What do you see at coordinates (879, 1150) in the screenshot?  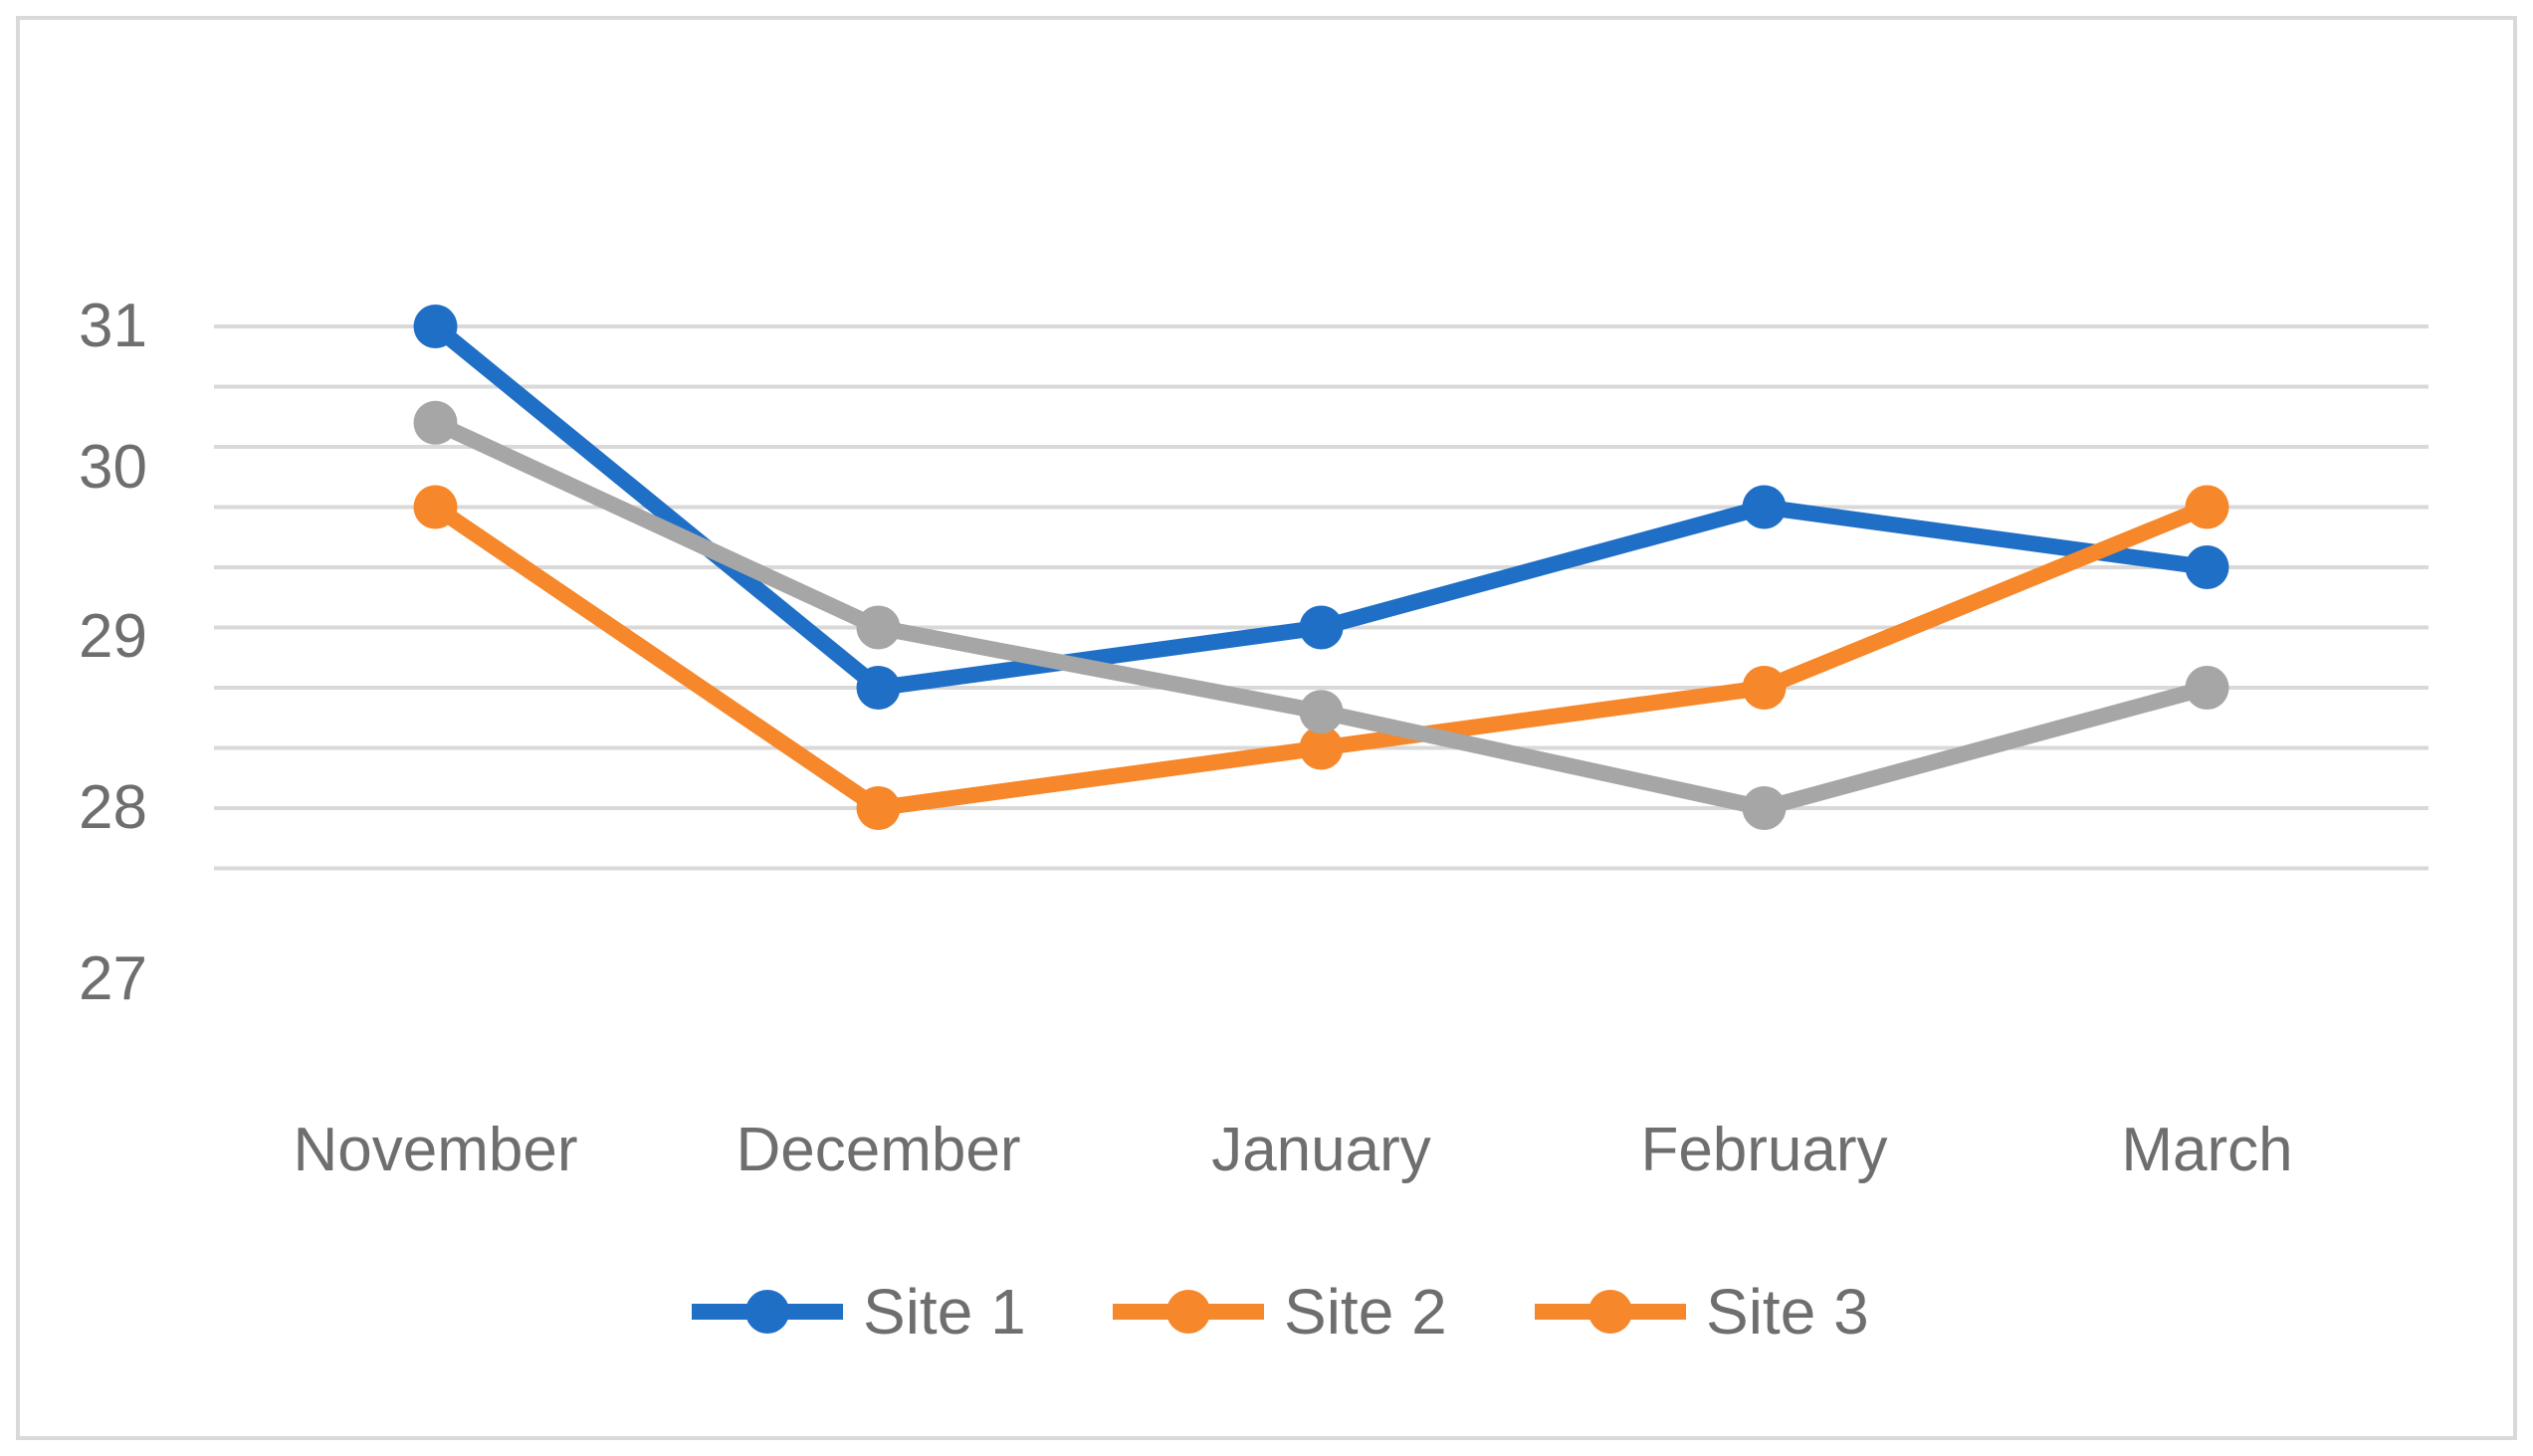 I see `x-tick-label: December` at bounding box center [879, 1150].